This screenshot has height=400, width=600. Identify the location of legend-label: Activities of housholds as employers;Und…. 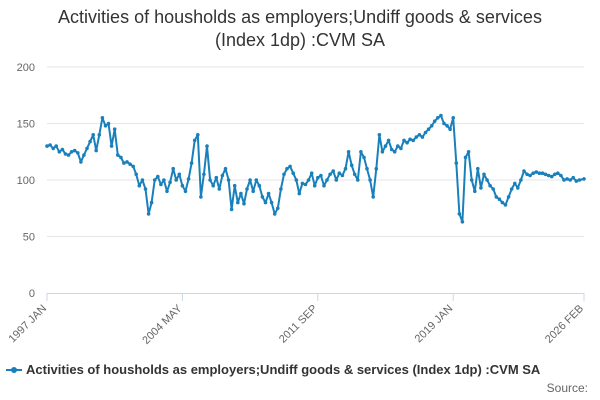
(283, 369).